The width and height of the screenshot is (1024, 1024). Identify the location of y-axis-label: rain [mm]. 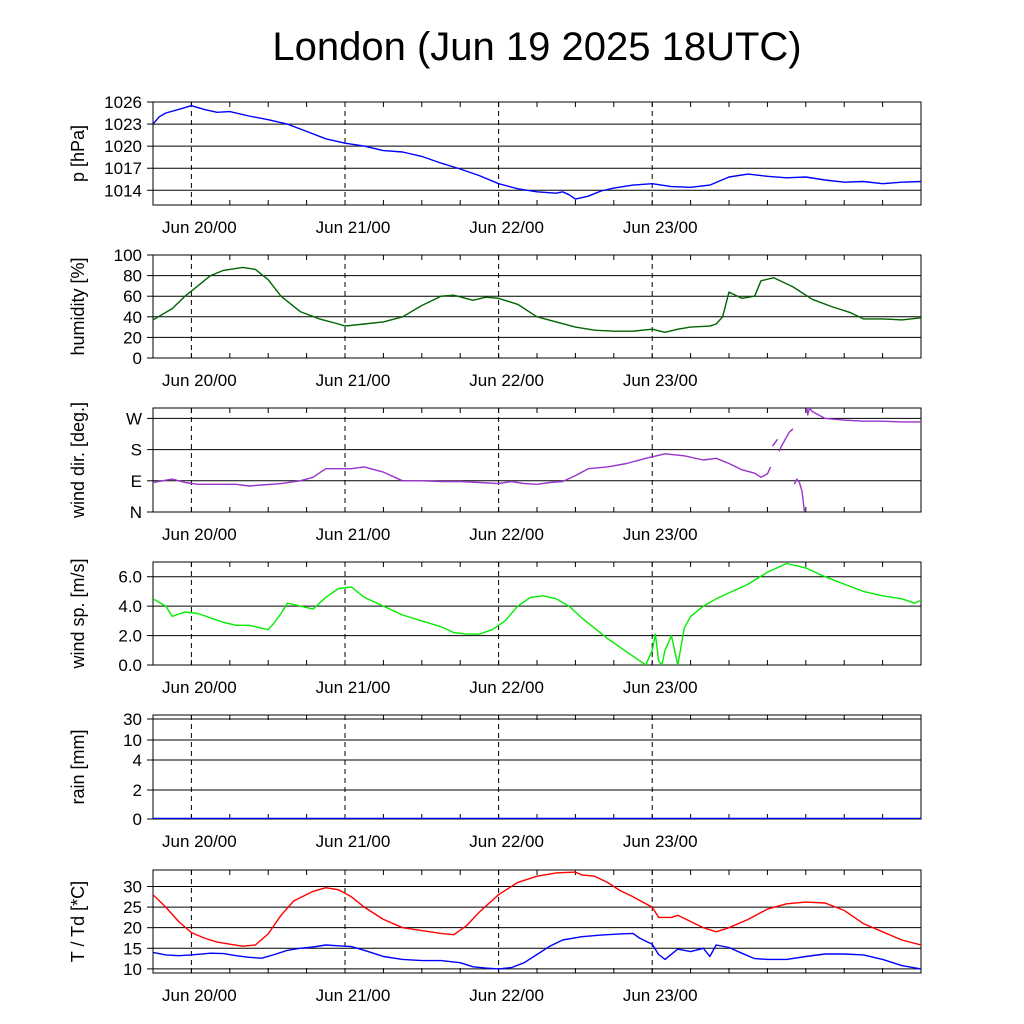
(78, 766).